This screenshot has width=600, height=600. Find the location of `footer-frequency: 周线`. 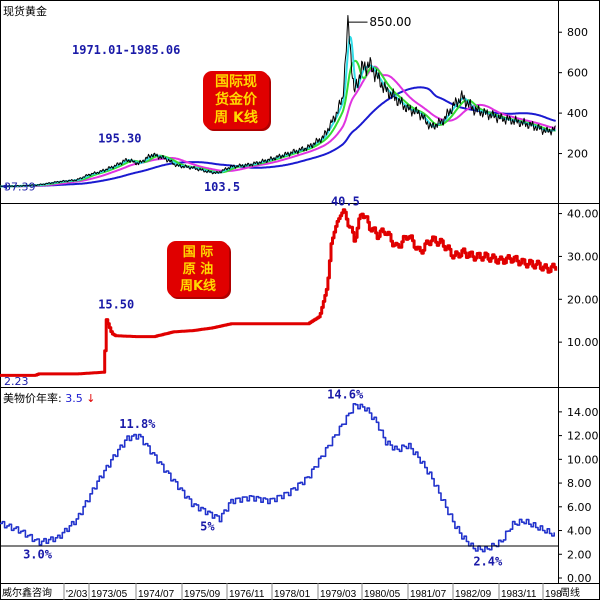

footer-frequency: 周线 is located at coordinates (570, 593).